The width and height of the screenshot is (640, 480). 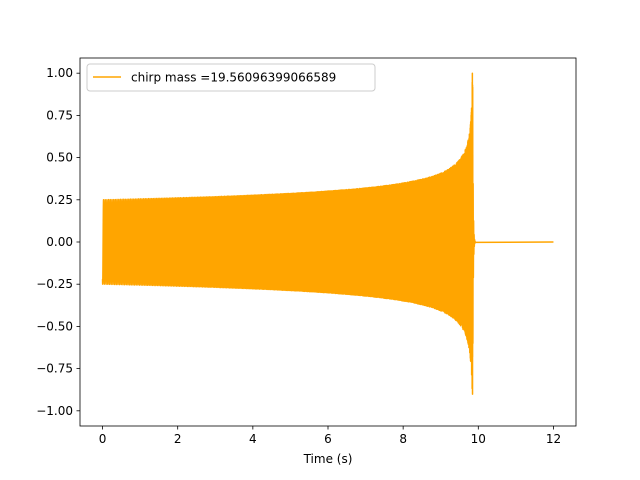 What do you see at coordinates (253, 439) in the screenshot?
I see `x-tick-label: 4` at bounding box center [253, 439].